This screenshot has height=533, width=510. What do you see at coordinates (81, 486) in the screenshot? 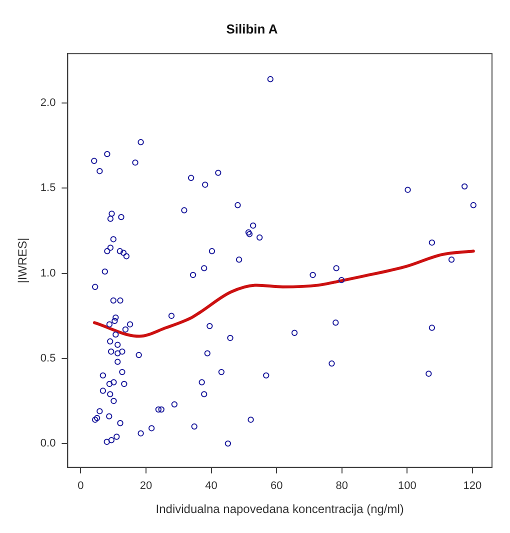
I see `x-tick-label: 0` at bounding box center [81, 486].